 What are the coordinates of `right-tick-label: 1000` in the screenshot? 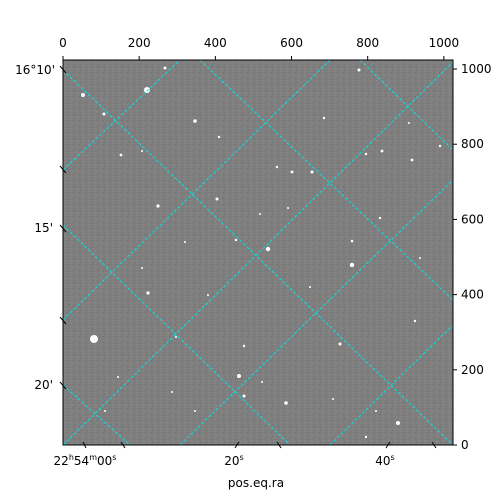 It's located at (476, 69).